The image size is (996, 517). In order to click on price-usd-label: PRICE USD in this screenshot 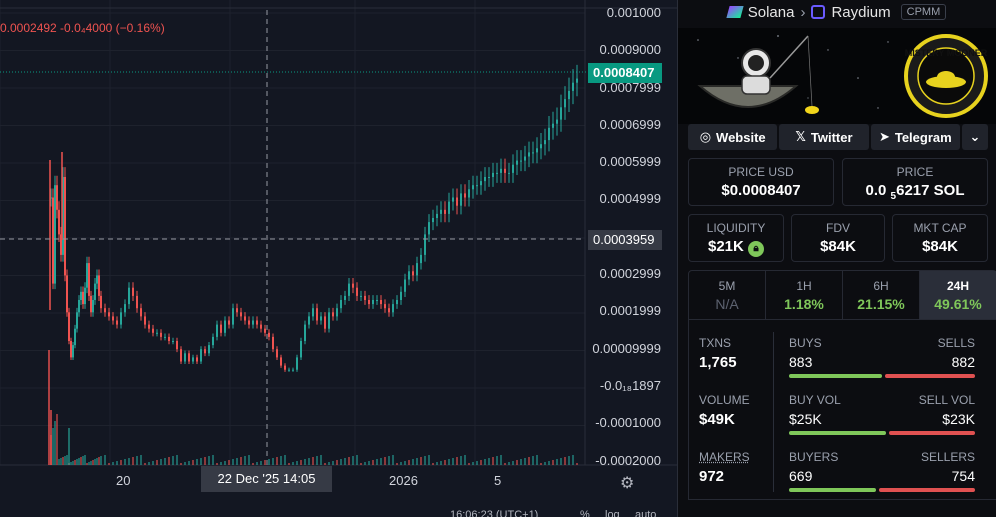, I will do `click(761, 172)`.